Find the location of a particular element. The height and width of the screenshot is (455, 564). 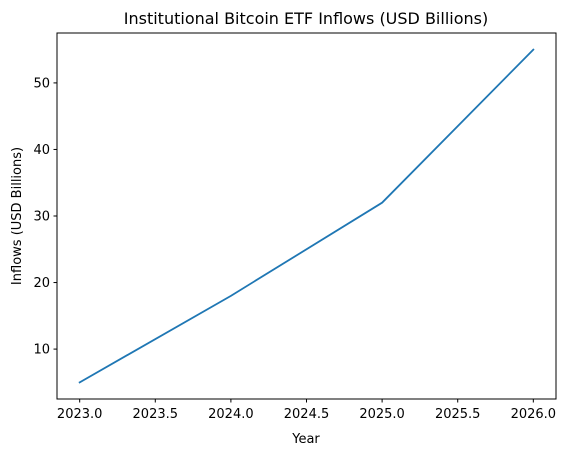

y-axis-ticks: 10 20 30 40 50 is located at coordinates (45, 217).